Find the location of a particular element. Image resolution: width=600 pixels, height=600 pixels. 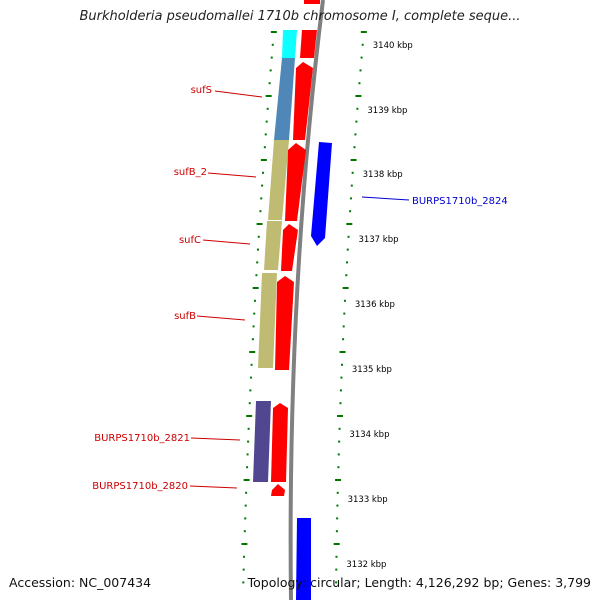

scale-label: 3134 kbp is located at coordinates (369, 435).